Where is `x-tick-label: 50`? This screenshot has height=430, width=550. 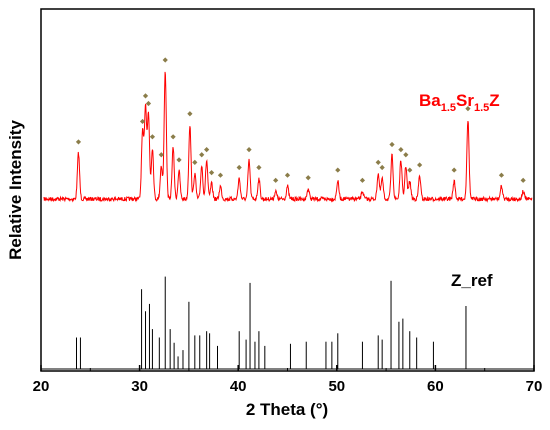 x-tick-label: 50 is located at coordinates (336, 386).